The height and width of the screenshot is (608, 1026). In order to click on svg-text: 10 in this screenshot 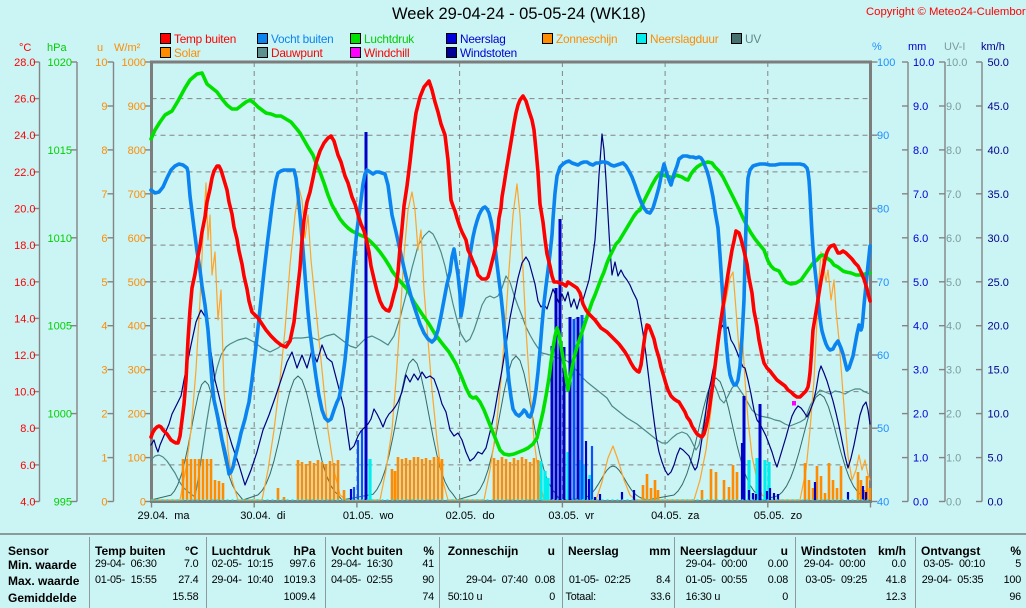, I will do `click(101, 63)`.